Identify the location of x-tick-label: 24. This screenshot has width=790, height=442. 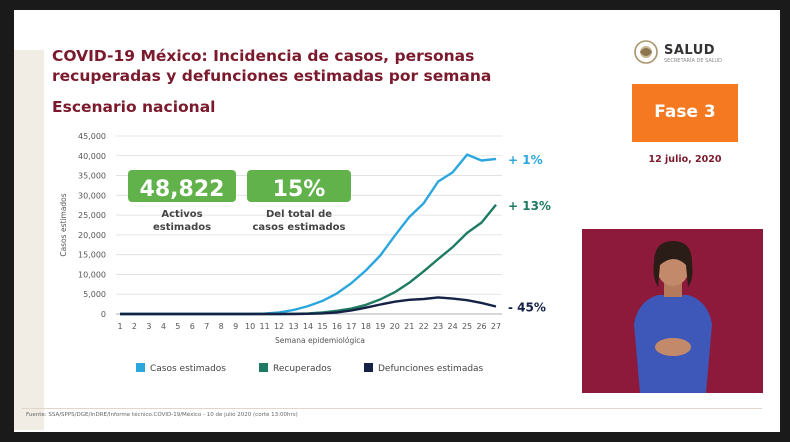
(453, 326).